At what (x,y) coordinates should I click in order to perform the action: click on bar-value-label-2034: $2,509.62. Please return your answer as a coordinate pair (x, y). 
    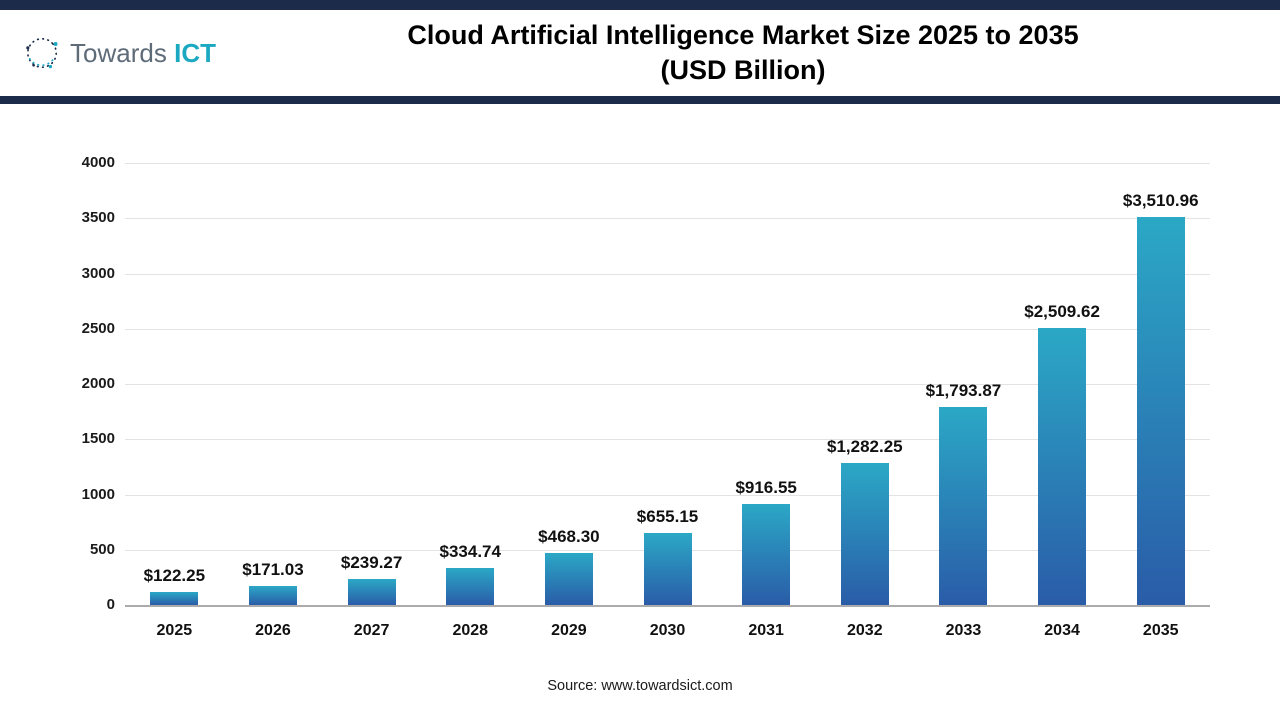
    Looking at the image, I should click on (1062, 311).